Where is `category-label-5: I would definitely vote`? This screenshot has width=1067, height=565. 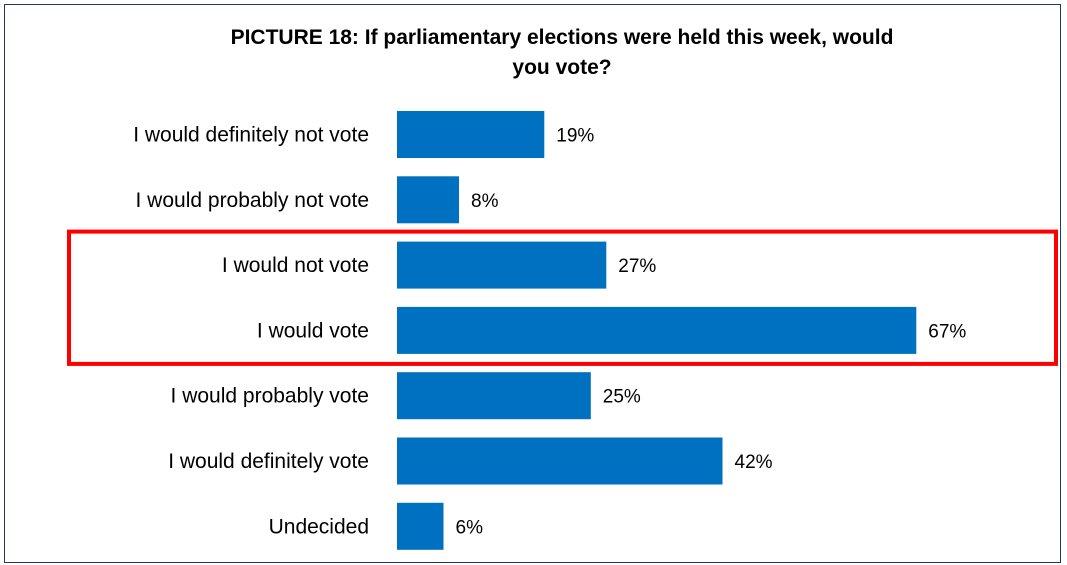 category-label-5: I would definitely vote is located at coordinates (268, 461).